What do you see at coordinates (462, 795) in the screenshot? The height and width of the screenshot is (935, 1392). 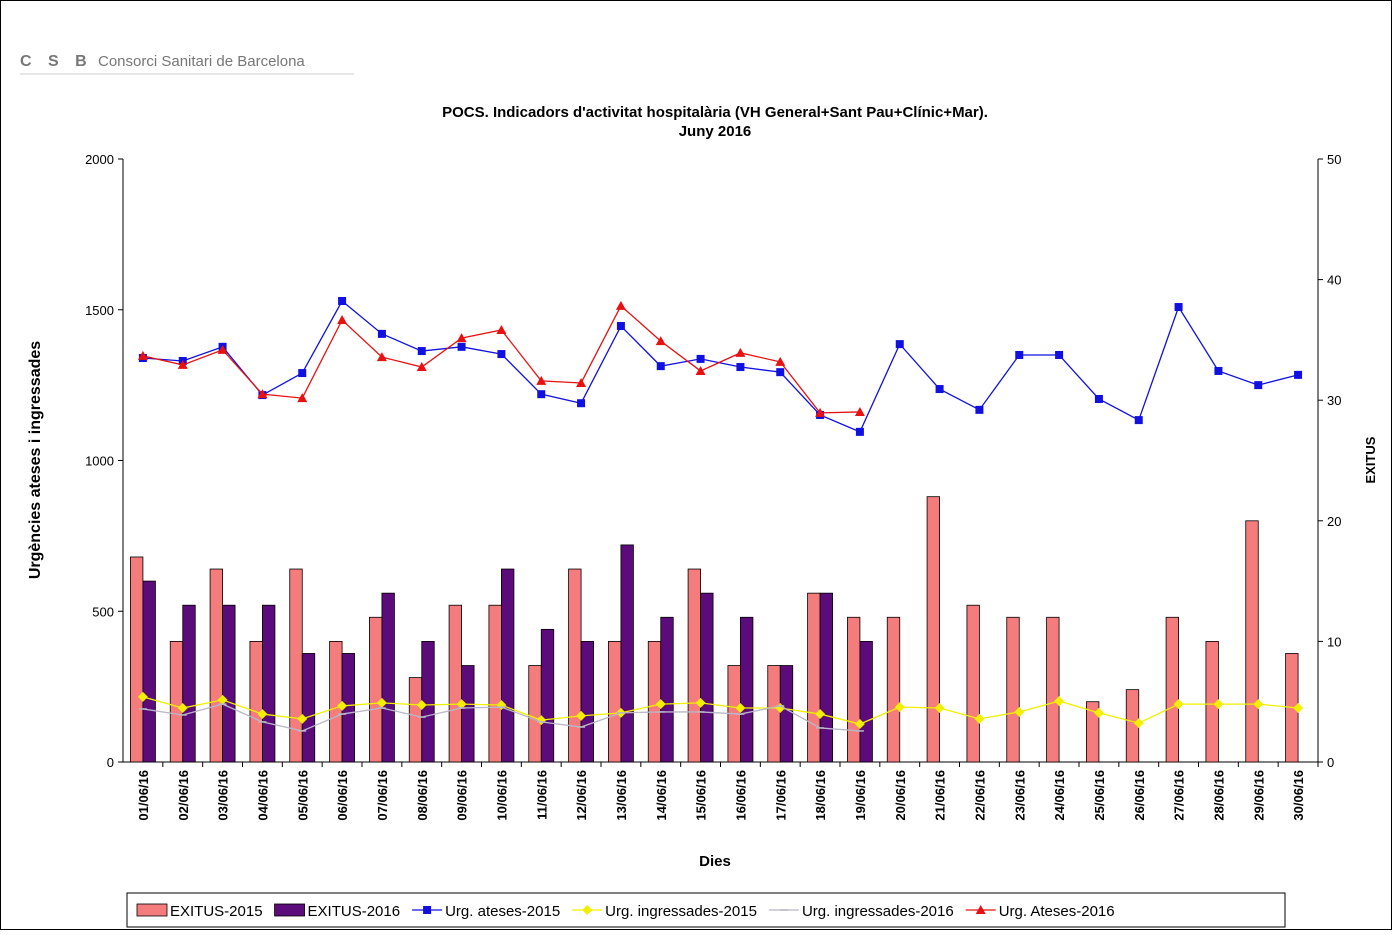 I see `x-tick-label: 09/06/16` at bounding box center [462, 795].